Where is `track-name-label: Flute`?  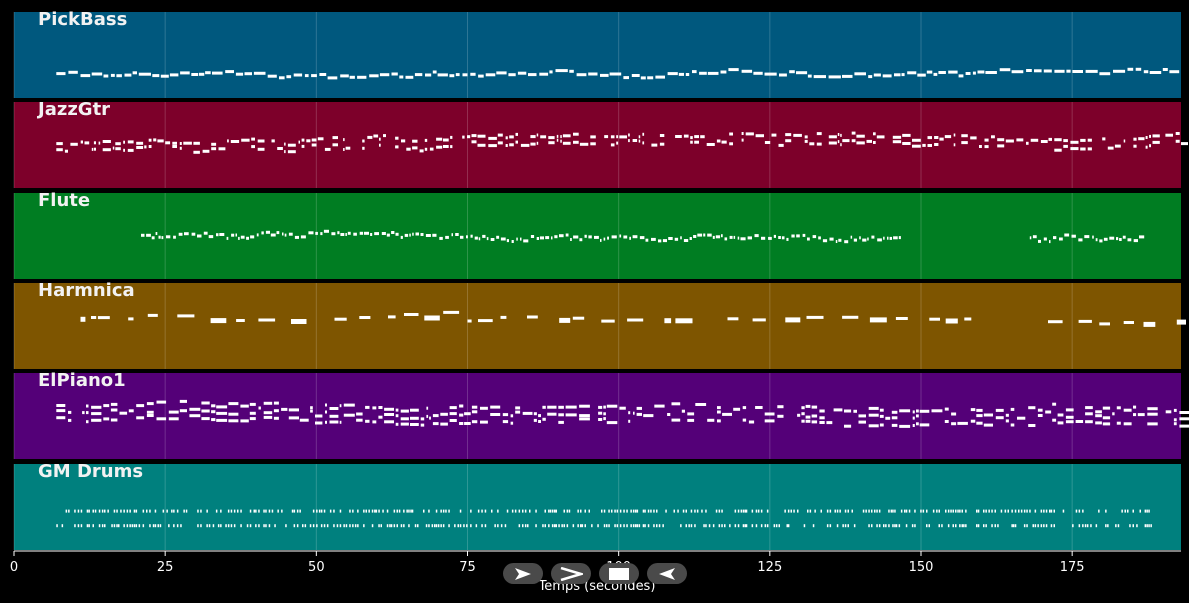
track-name-label: Flute is located at coordinates (64, 200).